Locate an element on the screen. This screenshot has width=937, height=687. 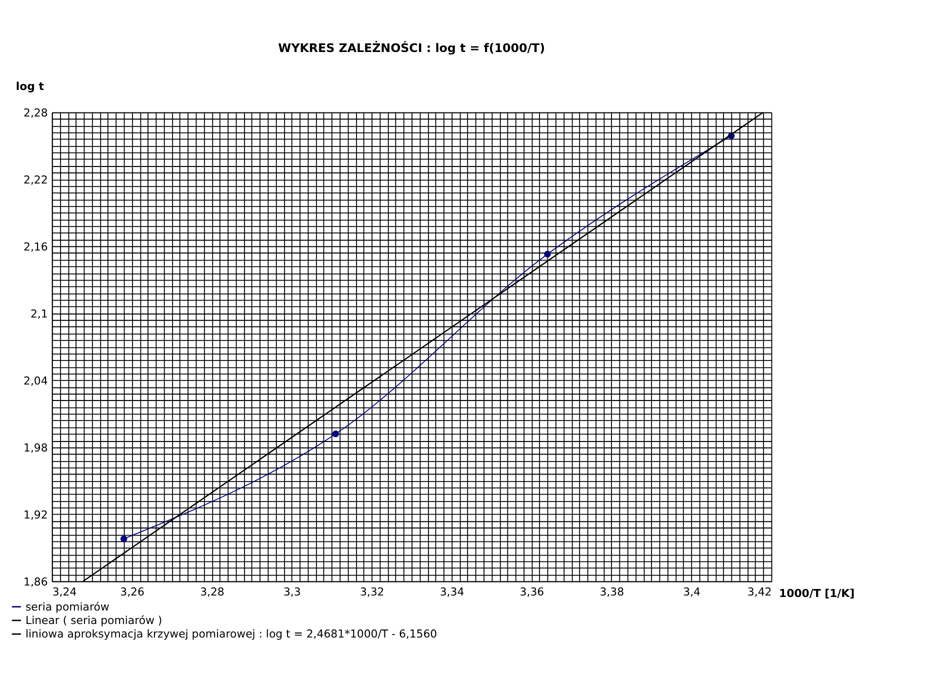
x-tick-label: 3,4 is located at coordinates (692, 591).